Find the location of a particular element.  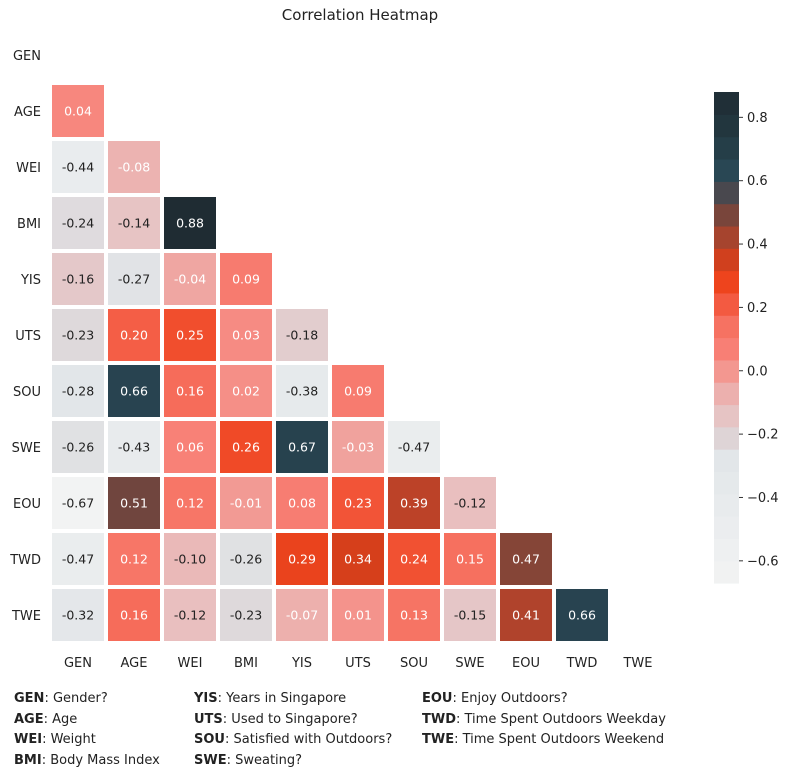

x-tick-label: SWE is located at coordinates (469, 663).